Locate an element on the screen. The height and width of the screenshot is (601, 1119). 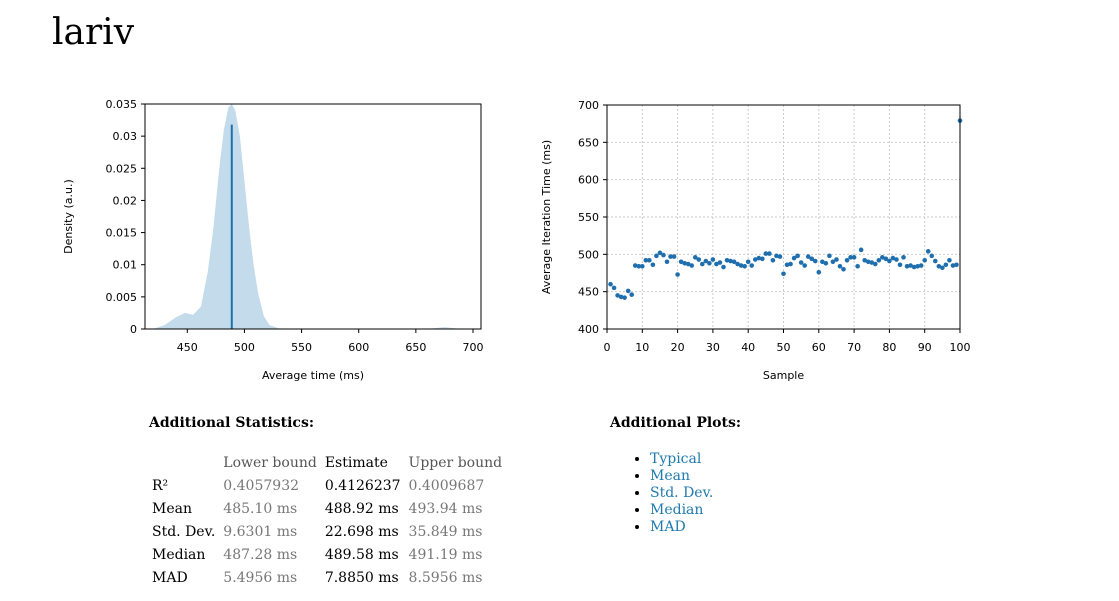
stat-value: 491.19 ms is located at coordinates (445, 554).